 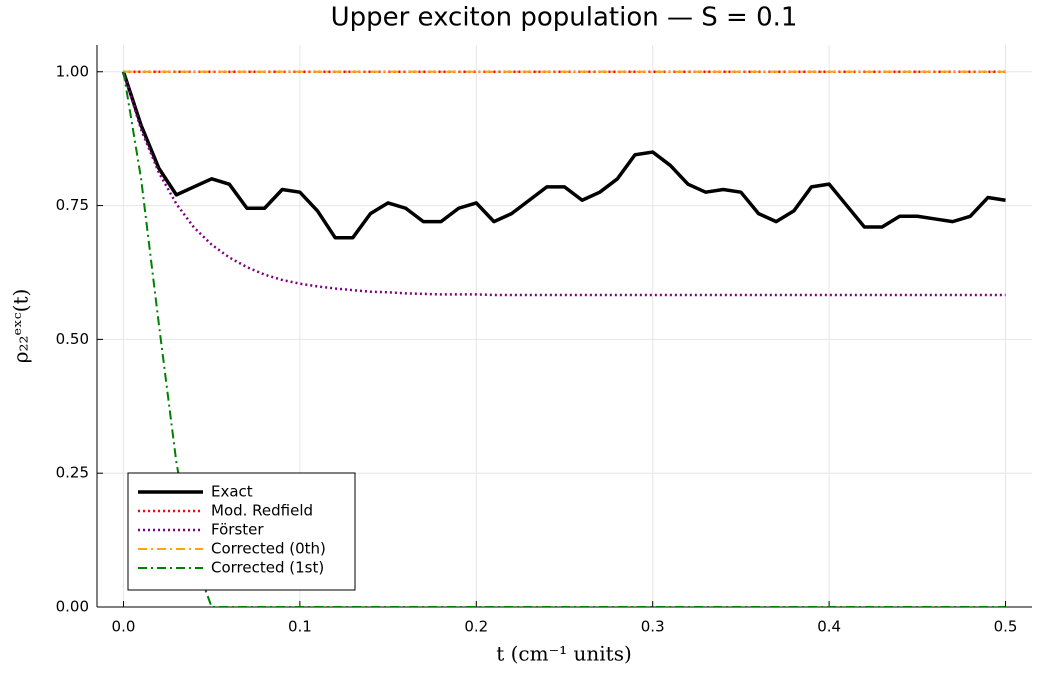 What do you see at coordinates (1006, 627) in the screenshot?
I see `x-tick-label: 0.5` at bounding box center [1006, 627].